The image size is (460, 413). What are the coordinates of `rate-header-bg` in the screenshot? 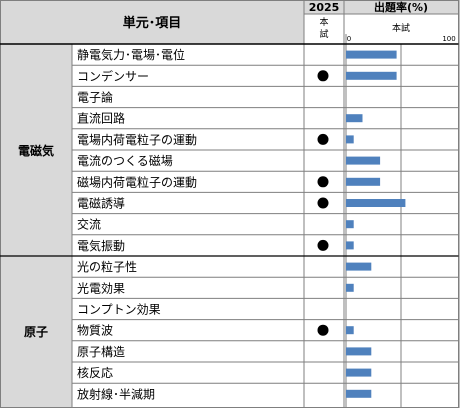 It's located at (401, 7).